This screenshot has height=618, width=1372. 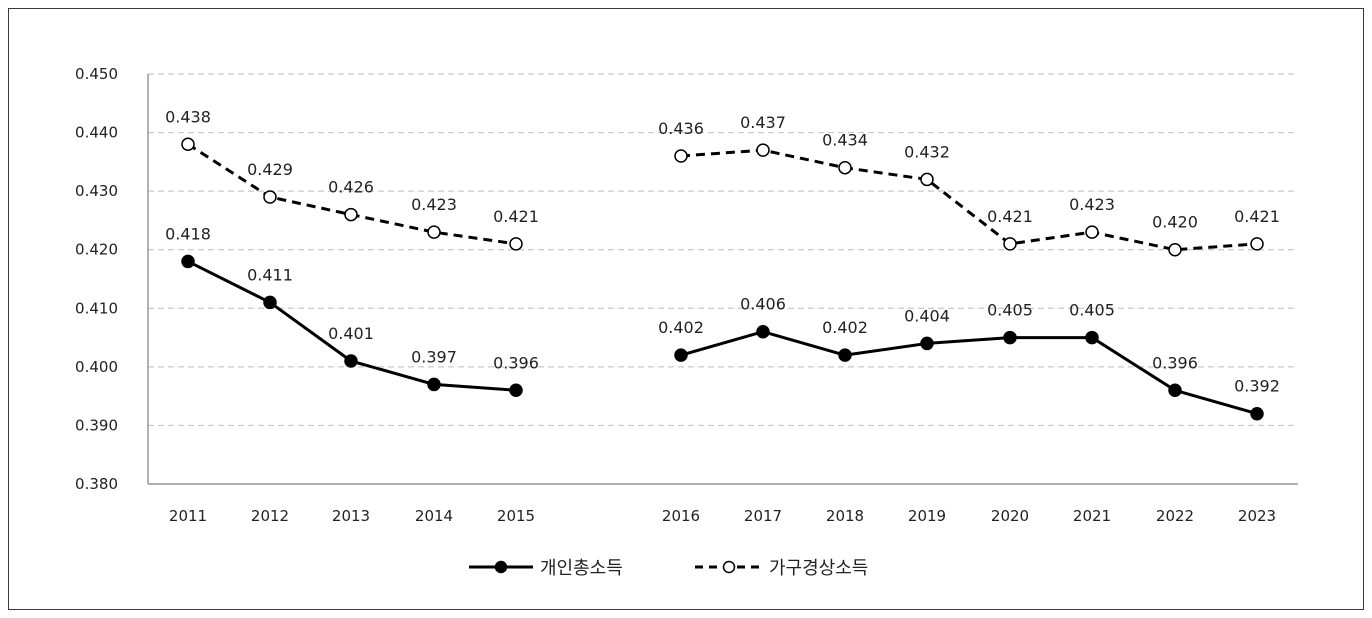 I want to click on data-label: 0.420, so click(x=1175, y=222).